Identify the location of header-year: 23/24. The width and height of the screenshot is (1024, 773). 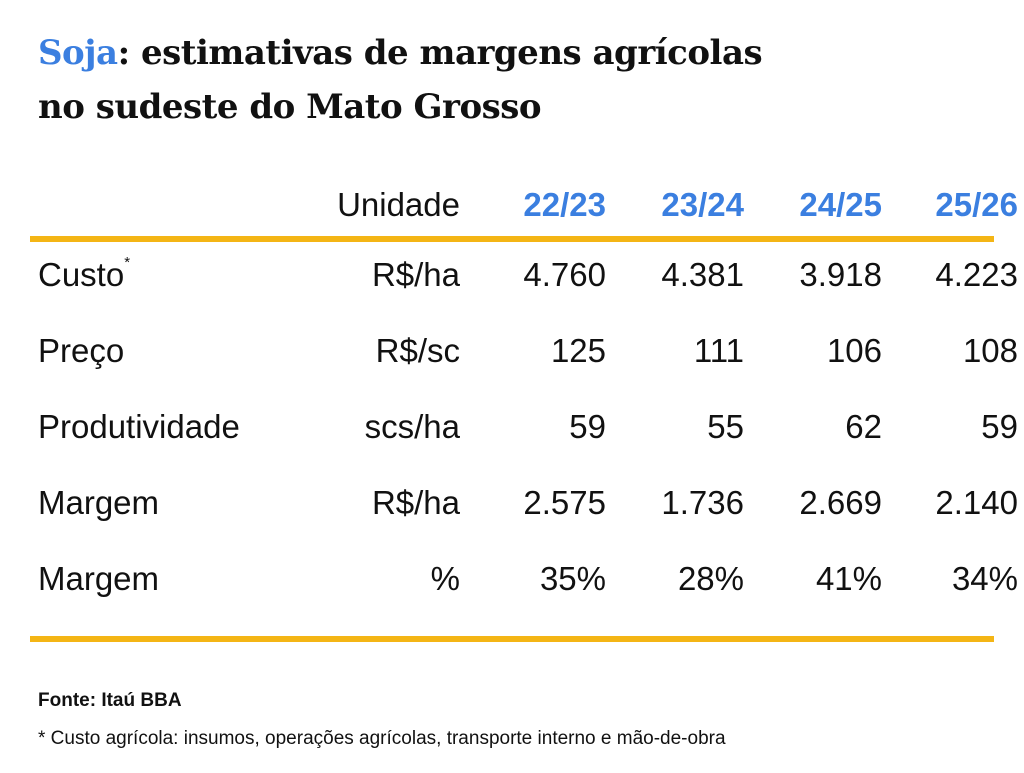
(702, 204).